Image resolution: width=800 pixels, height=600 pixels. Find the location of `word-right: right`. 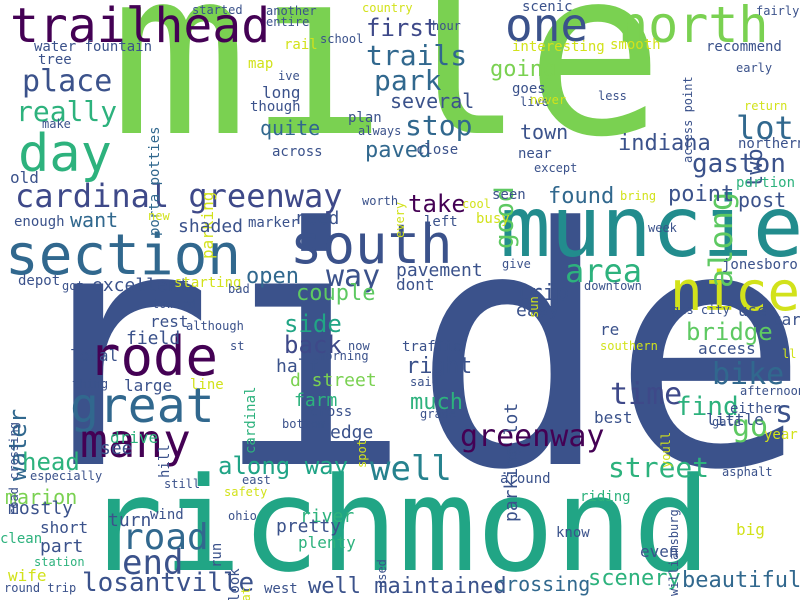

word-right: right is located at coordinates (439, 366).